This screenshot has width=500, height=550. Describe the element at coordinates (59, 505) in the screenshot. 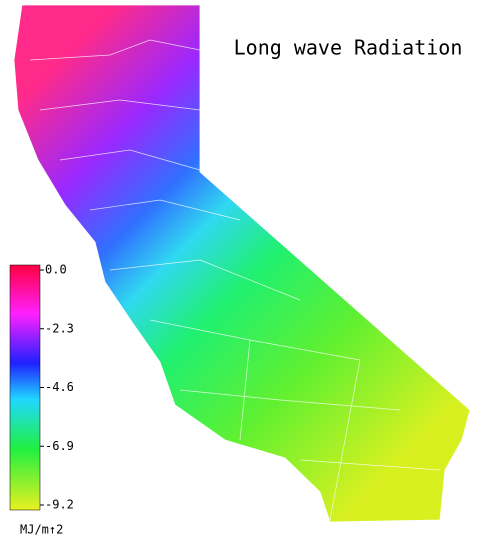

I see `colorbar-tick-label: -9.2` at that location.